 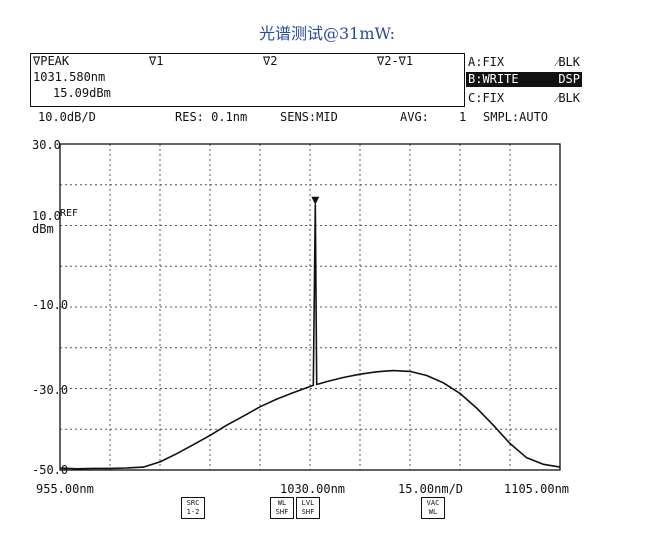 I want to click on x-label-span: 15.00nm/D, so click(x=431, y=489).